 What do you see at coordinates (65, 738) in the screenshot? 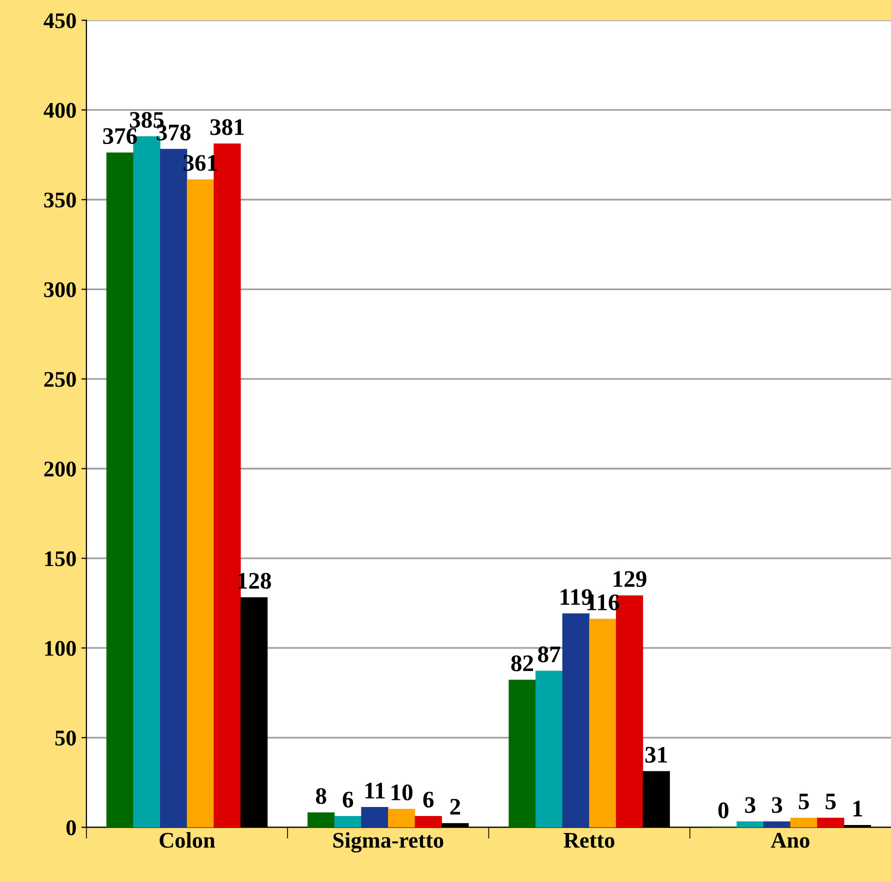
I see `y-tick-label: 50` at bounding box center [65, 738].